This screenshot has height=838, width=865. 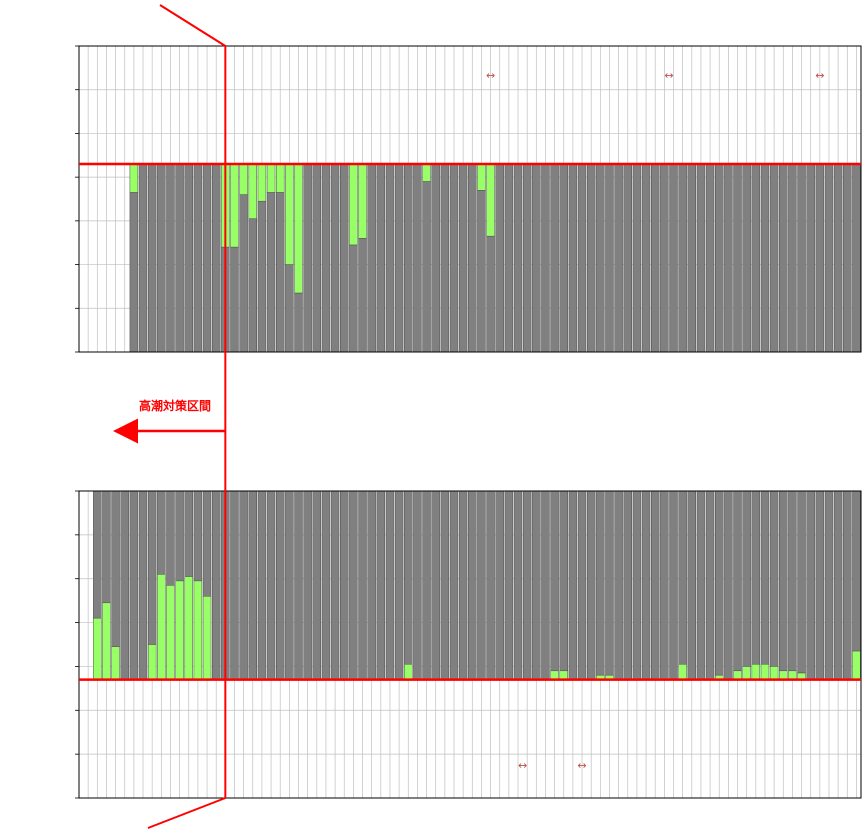 What do you see at coordinates (186, 813) in the screenshot?
I see `boundary-diagonal-bottom` at bounding box center [186, 813].